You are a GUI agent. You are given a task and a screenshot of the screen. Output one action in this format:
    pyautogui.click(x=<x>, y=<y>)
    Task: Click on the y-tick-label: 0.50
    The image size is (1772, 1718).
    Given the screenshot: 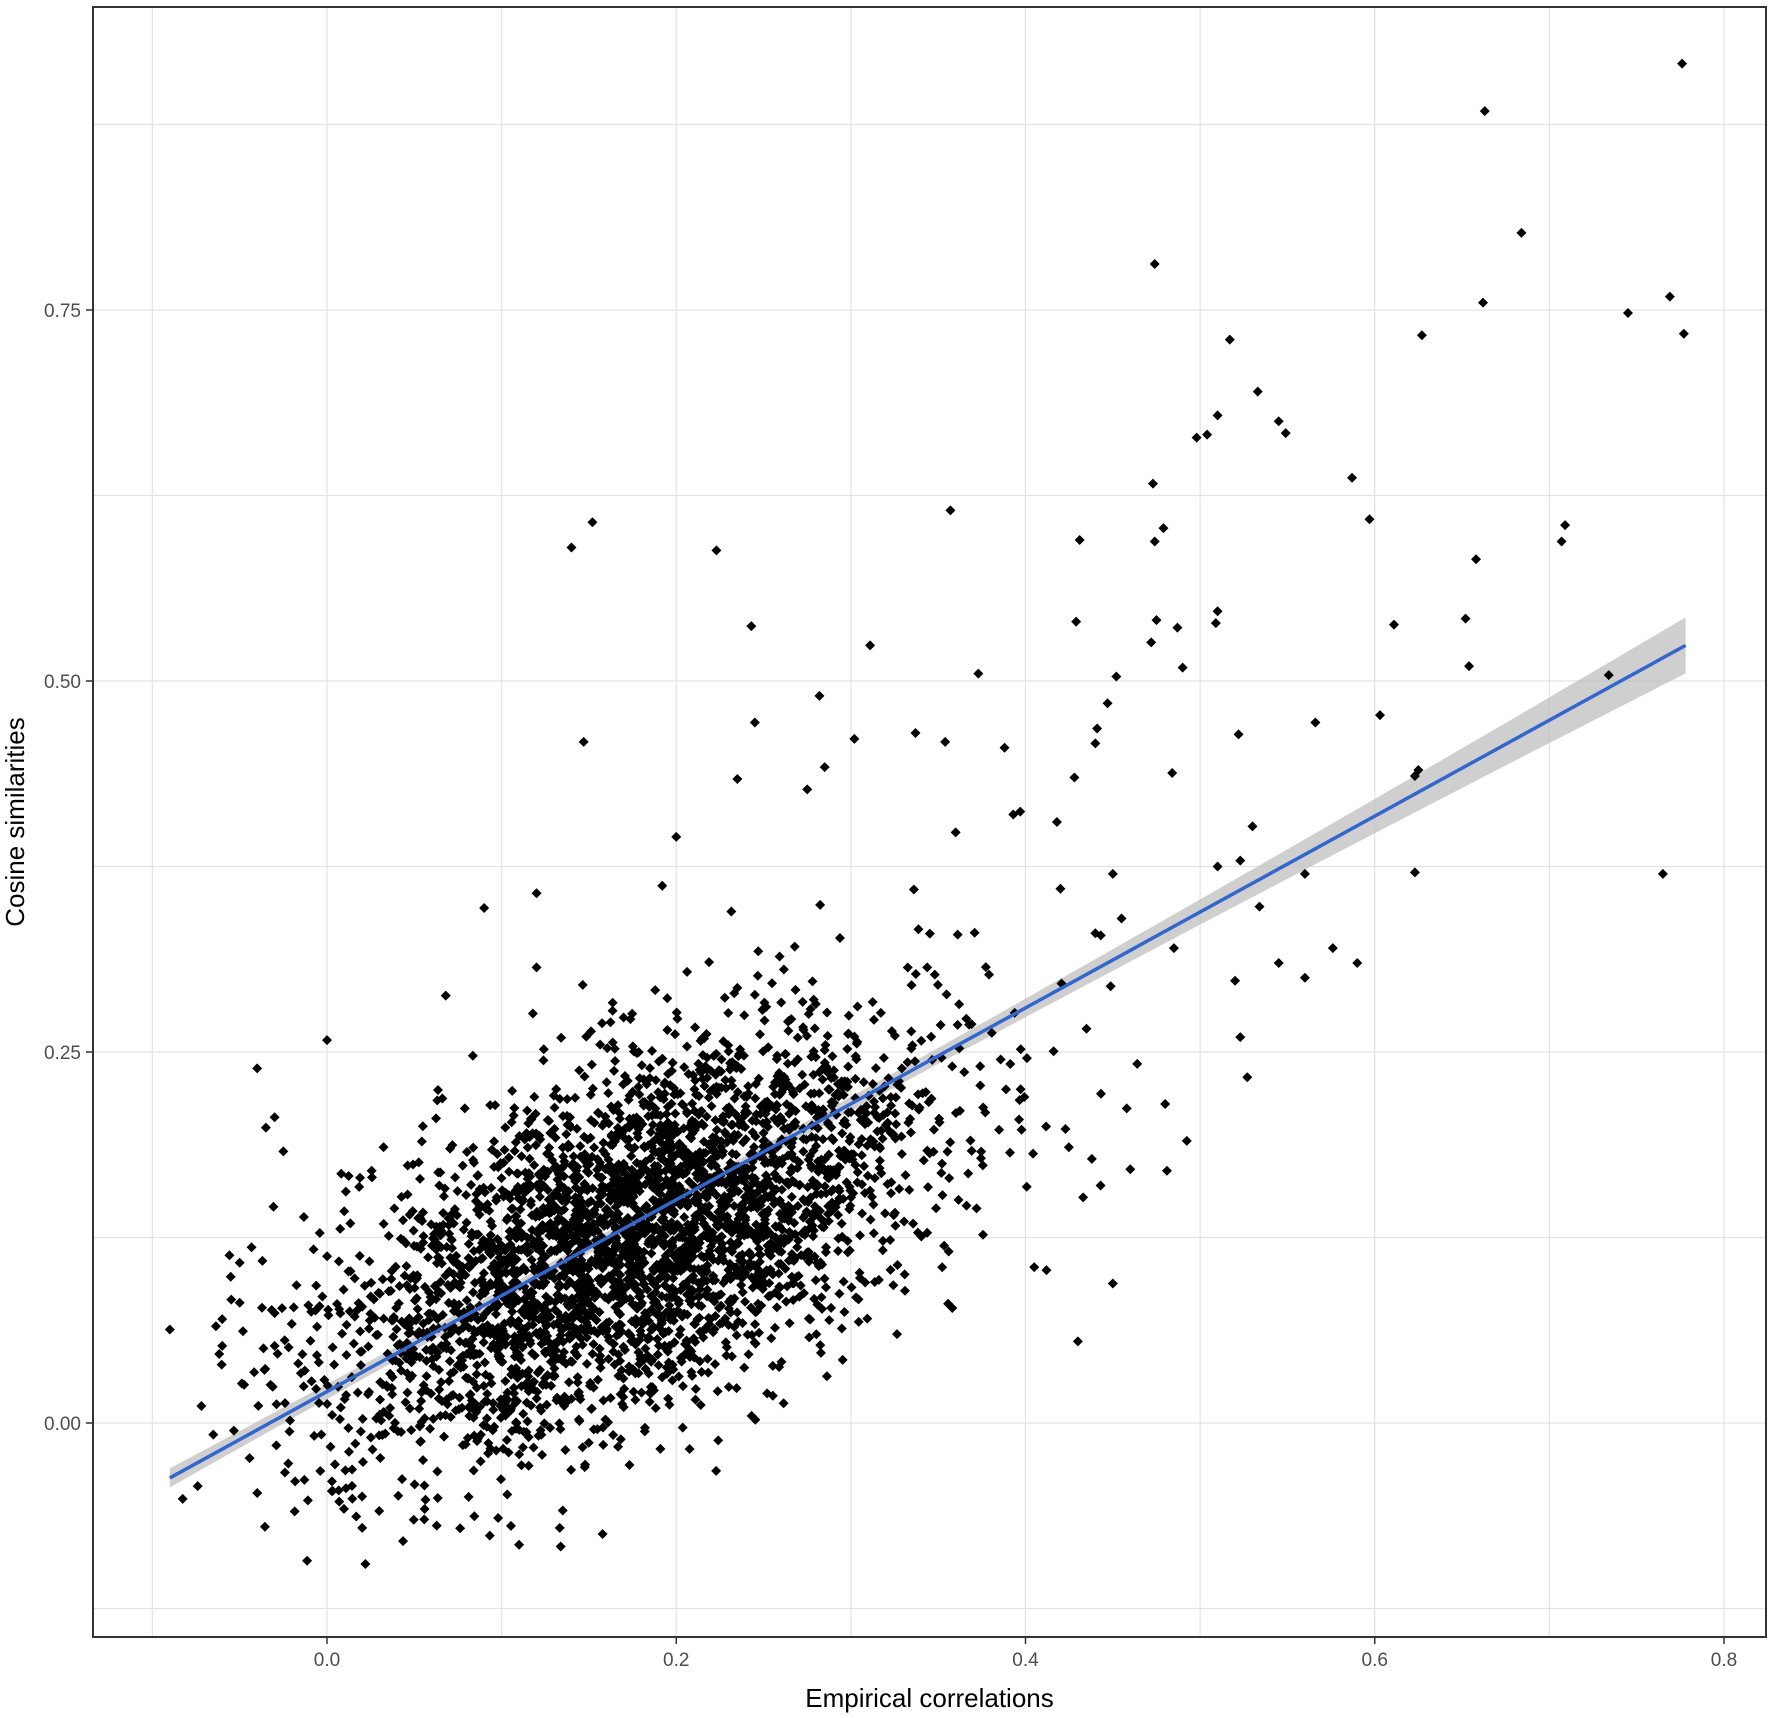 What is the action you would take?
    pyautogui.click(x=62, y=682)
    